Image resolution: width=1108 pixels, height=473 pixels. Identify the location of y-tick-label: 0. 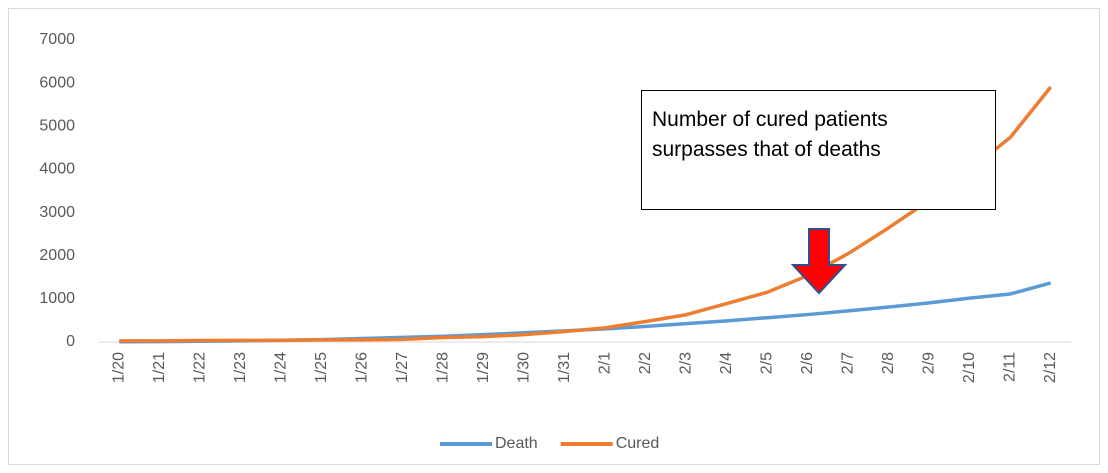
(70, 341).